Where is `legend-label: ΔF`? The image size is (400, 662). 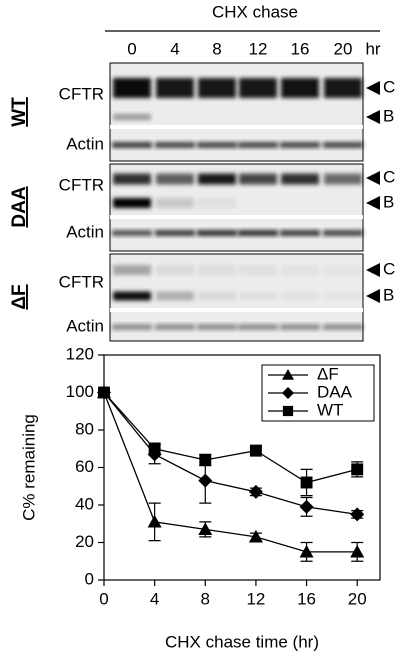
legend-label: ΔF is located at coordinates (328, 373).